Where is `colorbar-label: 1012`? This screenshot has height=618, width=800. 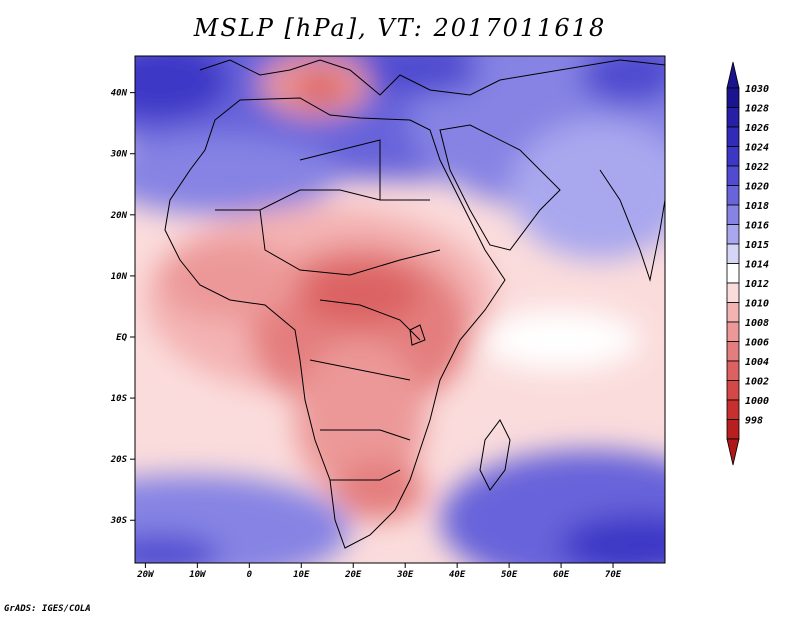 colorbar-label: 1012 is located at coordinates (757, 284).